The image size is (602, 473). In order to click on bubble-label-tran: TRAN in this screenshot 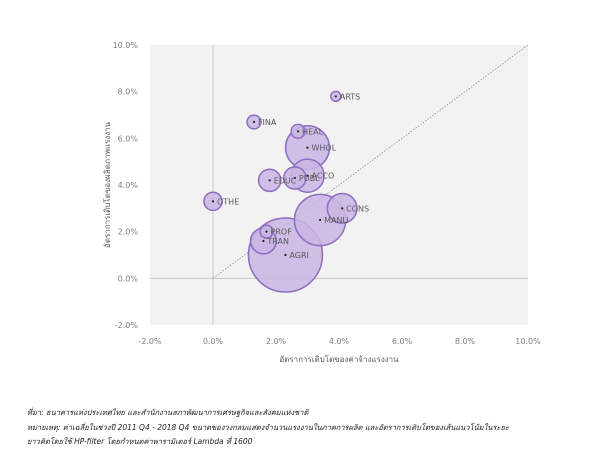, I will do `click(277, 241)`.